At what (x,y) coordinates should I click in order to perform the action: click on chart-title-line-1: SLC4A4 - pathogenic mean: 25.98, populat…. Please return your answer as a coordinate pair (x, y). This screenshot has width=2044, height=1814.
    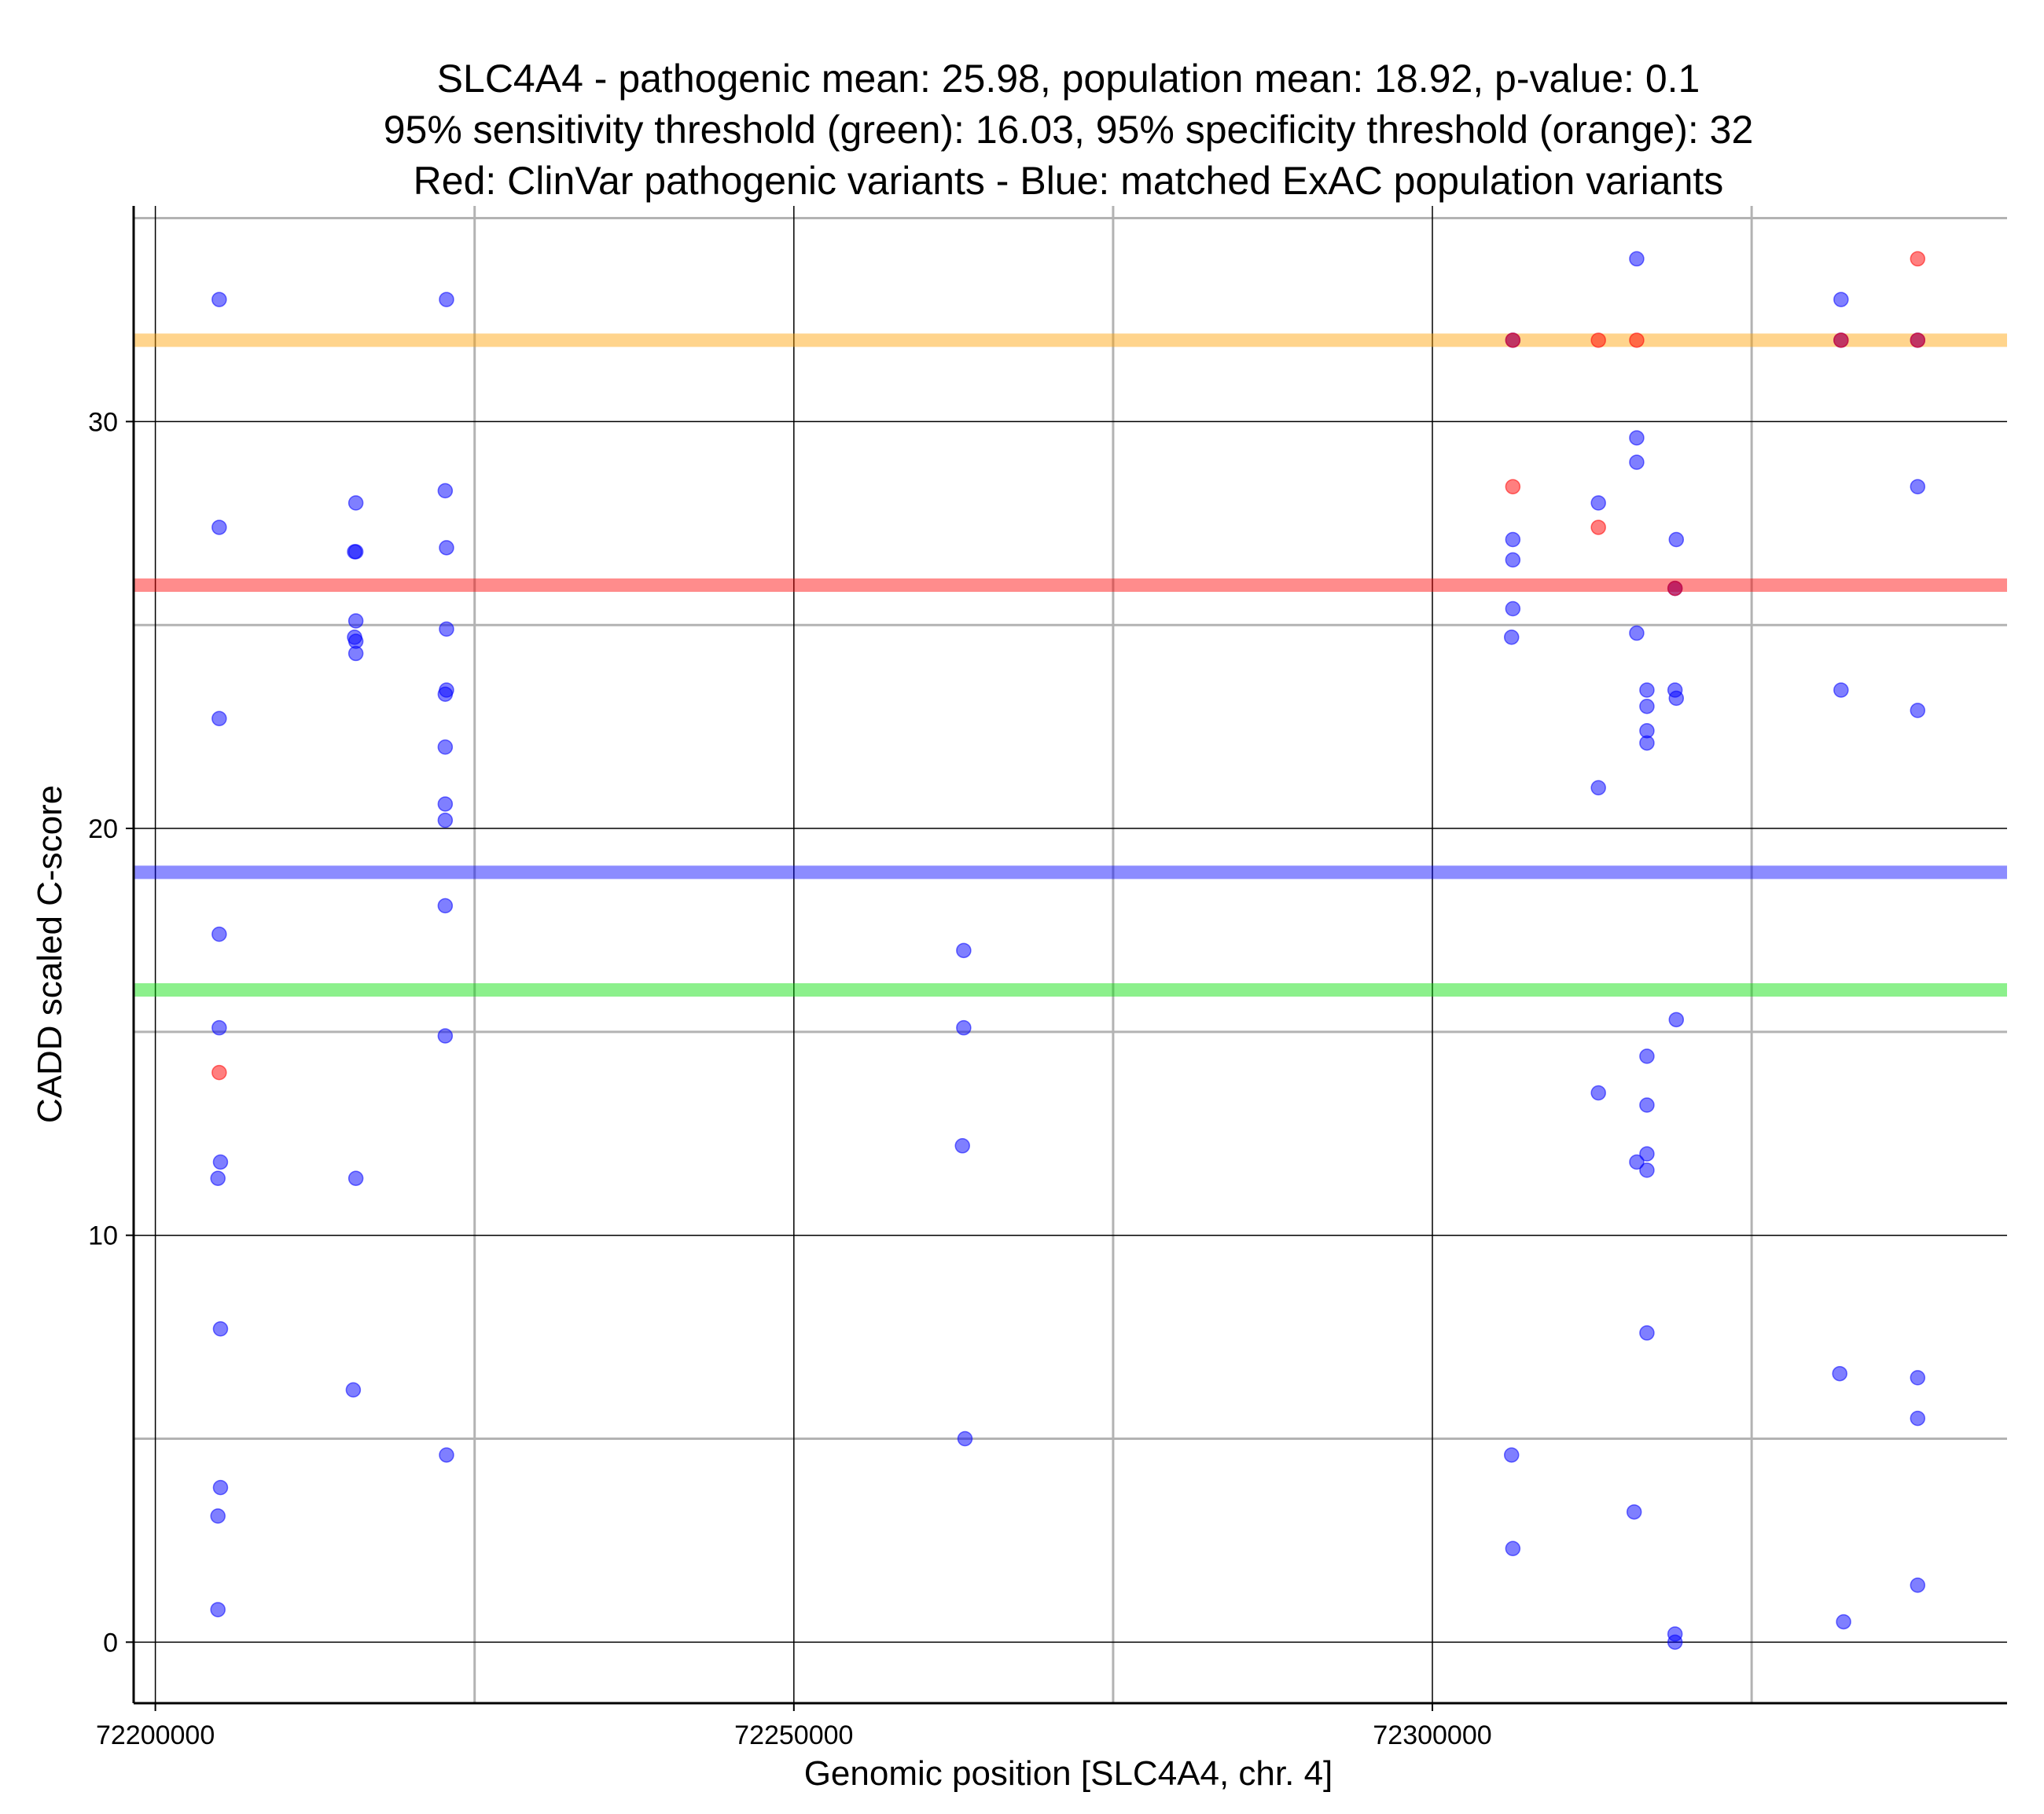
    Looking at the image, I should click on (1069, 79).